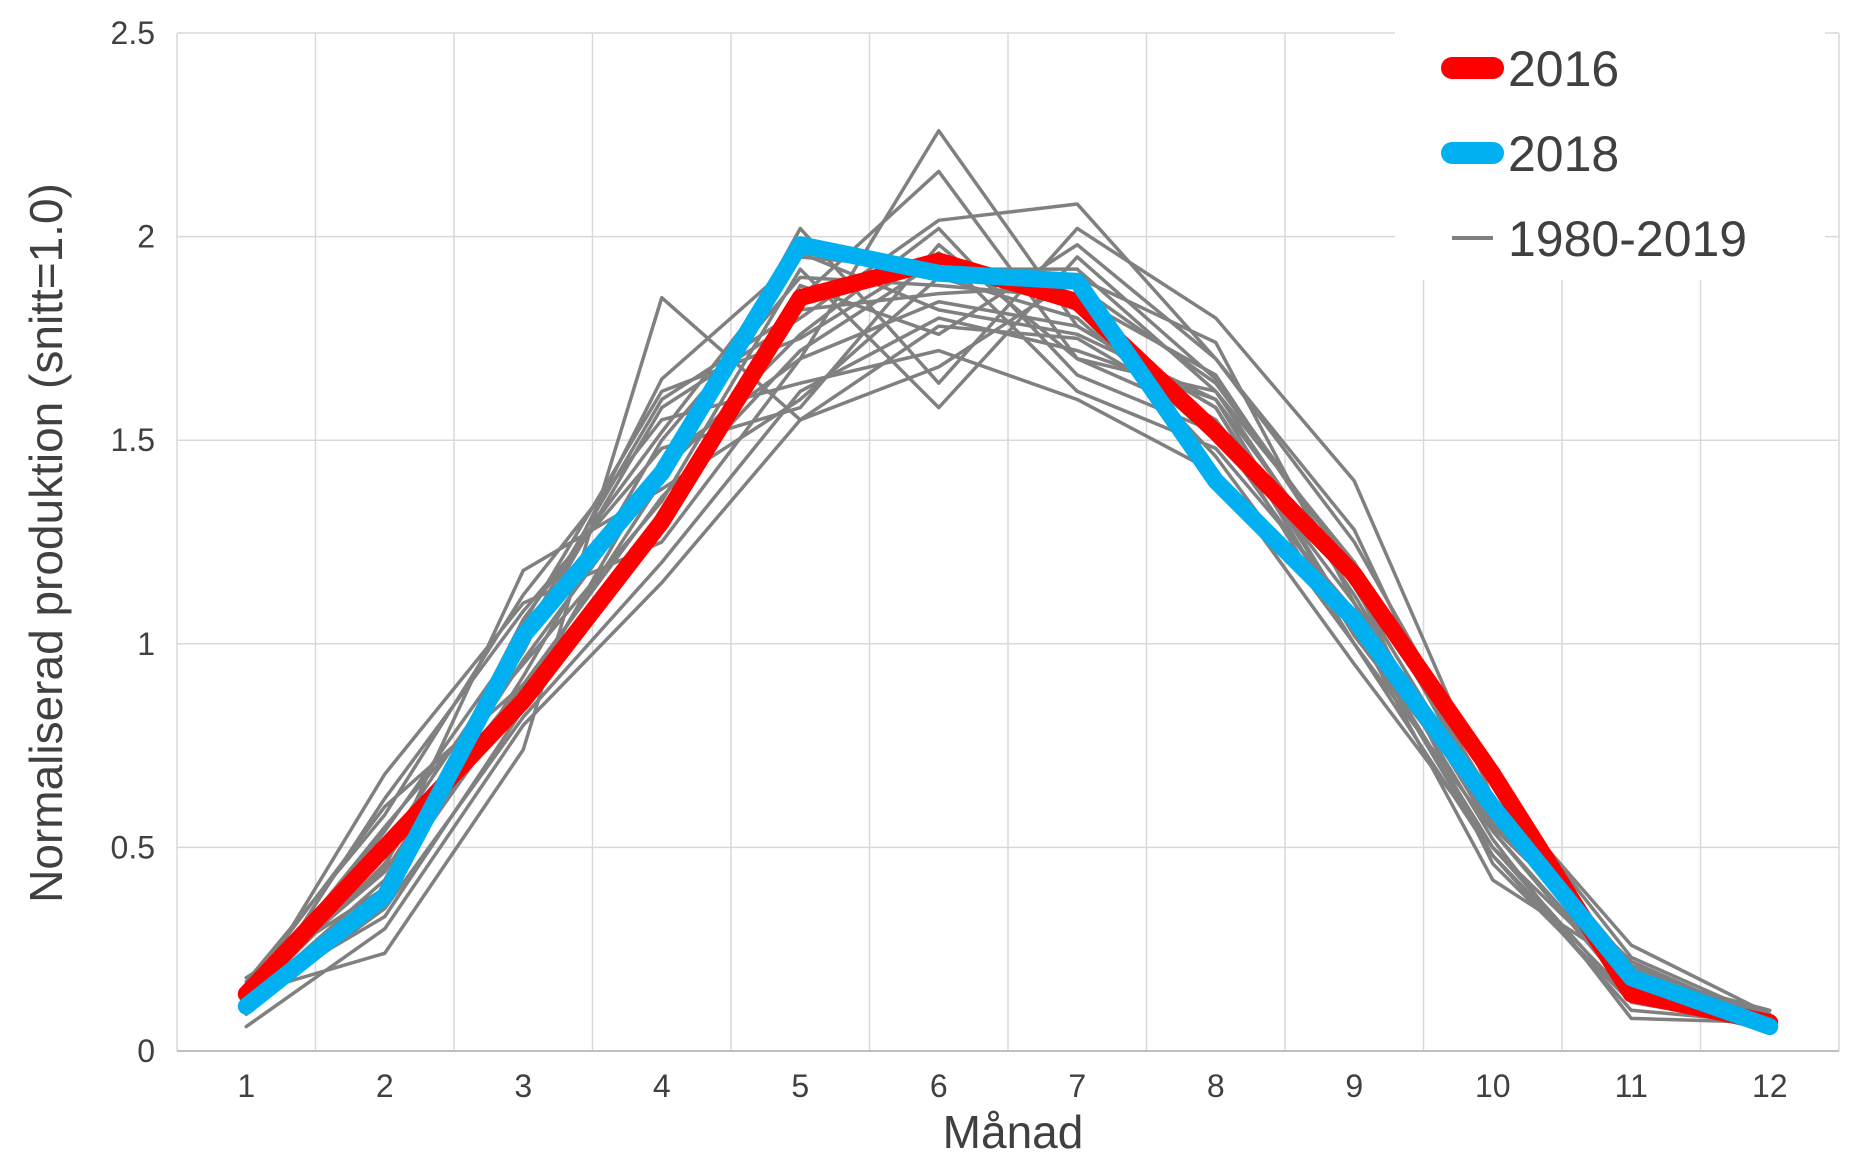  I want to click on x-tick-label: 9, so click(1354, 1086).